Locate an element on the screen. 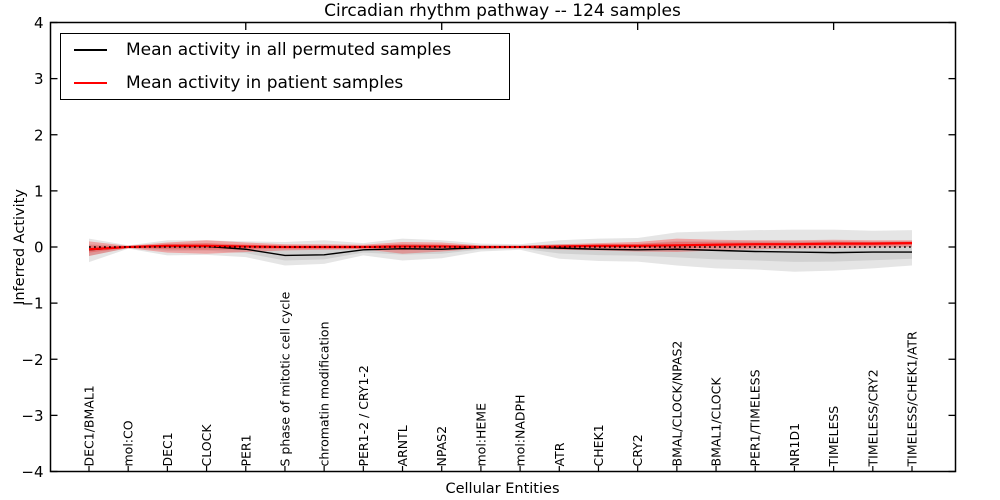  legend-item-patient: Mean activity in patient samples is located at coordinates (285, 83).